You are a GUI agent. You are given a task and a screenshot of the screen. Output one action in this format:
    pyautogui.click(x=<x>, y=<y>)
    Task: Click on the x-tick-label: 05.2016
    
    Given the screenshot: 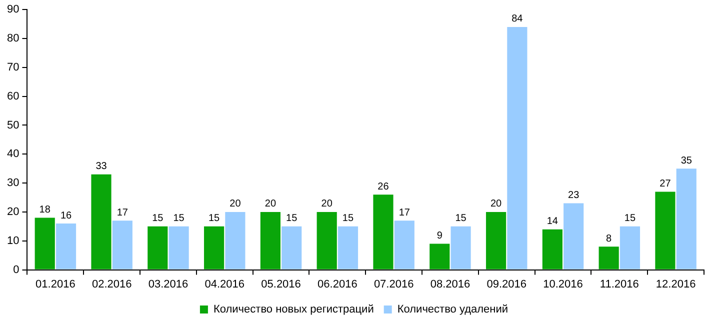 What is the action you would take?
    pyautogui.click(x=281, y=284)
    